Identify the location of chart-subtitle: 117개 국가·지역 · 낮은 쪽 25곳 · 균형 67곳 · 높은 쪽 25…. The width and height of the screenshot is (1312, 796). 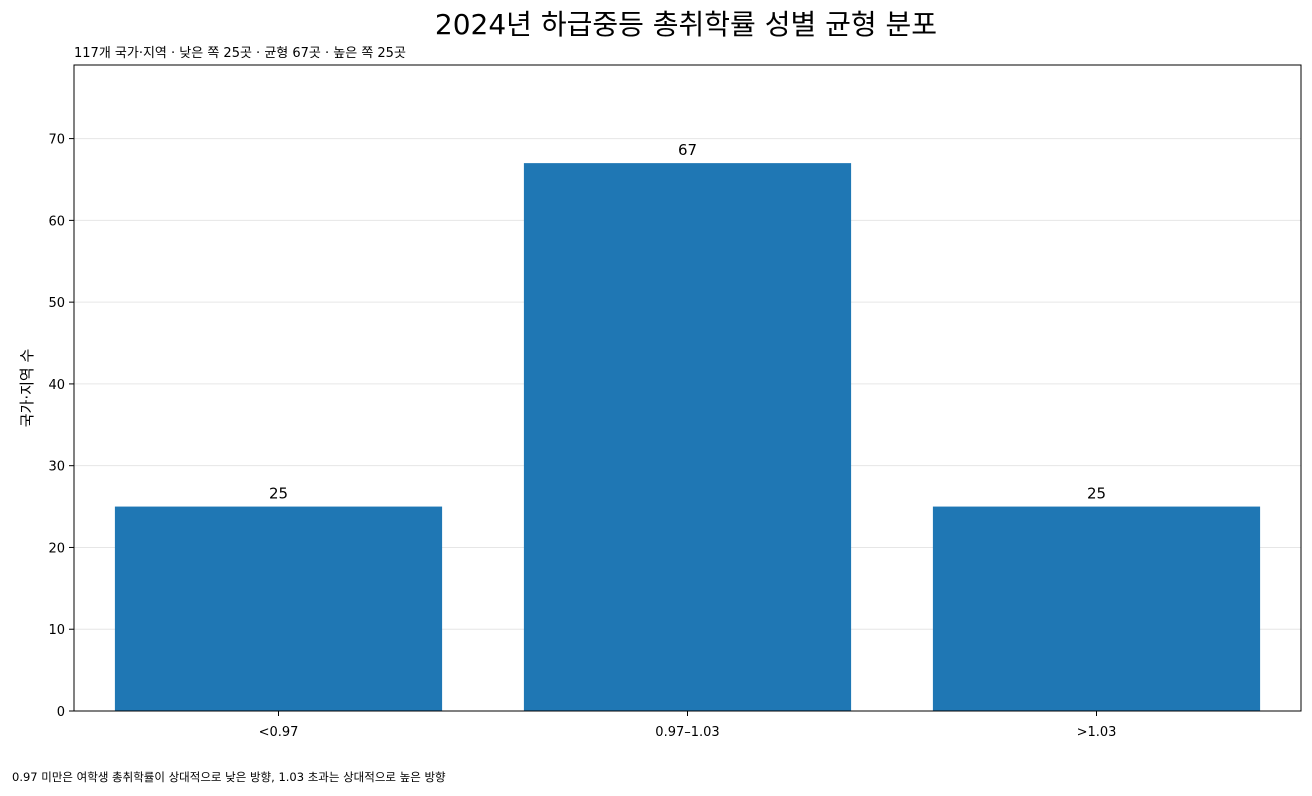
(240, 53).